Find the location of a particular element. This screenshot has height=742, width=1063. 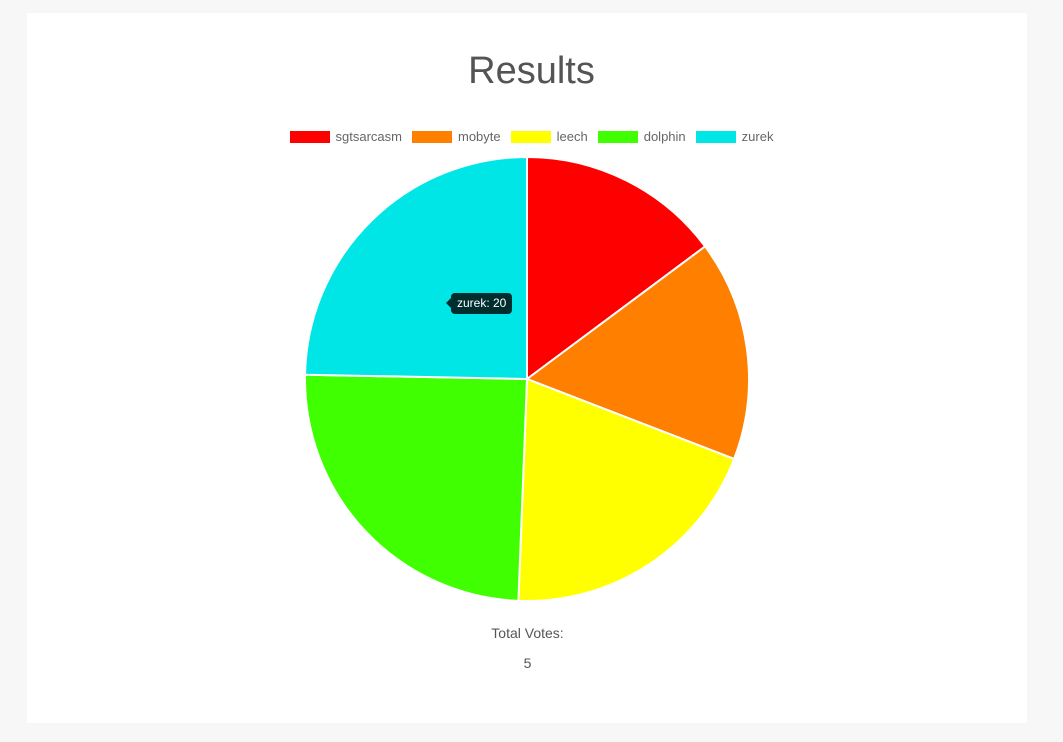

pie-slice-sgtsarcasm is located at coordinates (616, 268).